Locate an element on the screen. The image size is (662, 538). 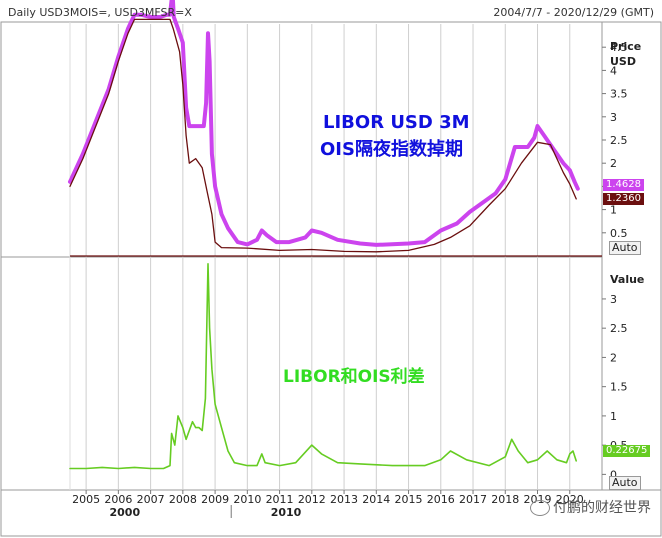
y-tick-label: 4 is located at coordinates (613, 70).